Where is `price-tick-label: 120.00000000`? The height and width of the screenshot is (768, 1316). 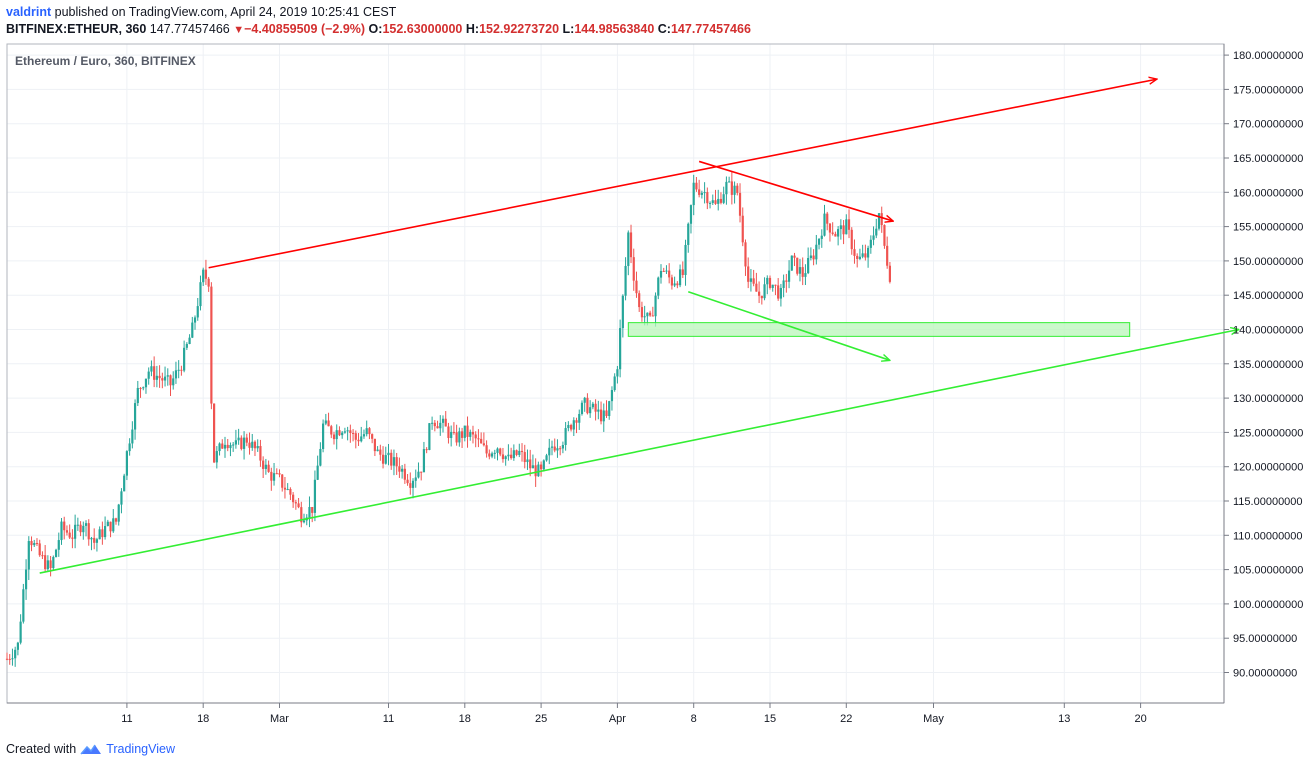 price-tick-label: 120.00000000 is located at coordinates (1268, 468).